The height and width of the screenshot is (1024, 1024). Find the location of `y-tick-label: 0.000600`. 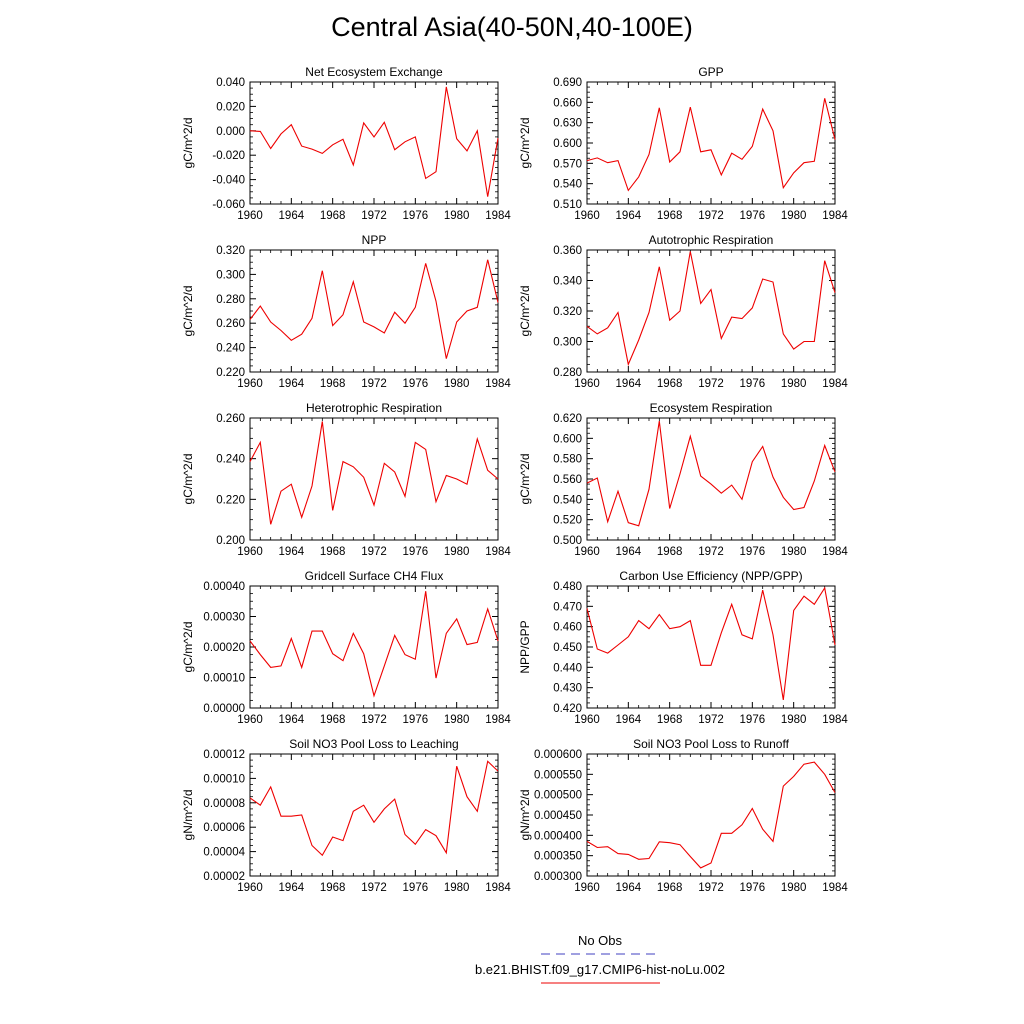

y-tick-label: 0.000600 is located at coordinates (558, 755).